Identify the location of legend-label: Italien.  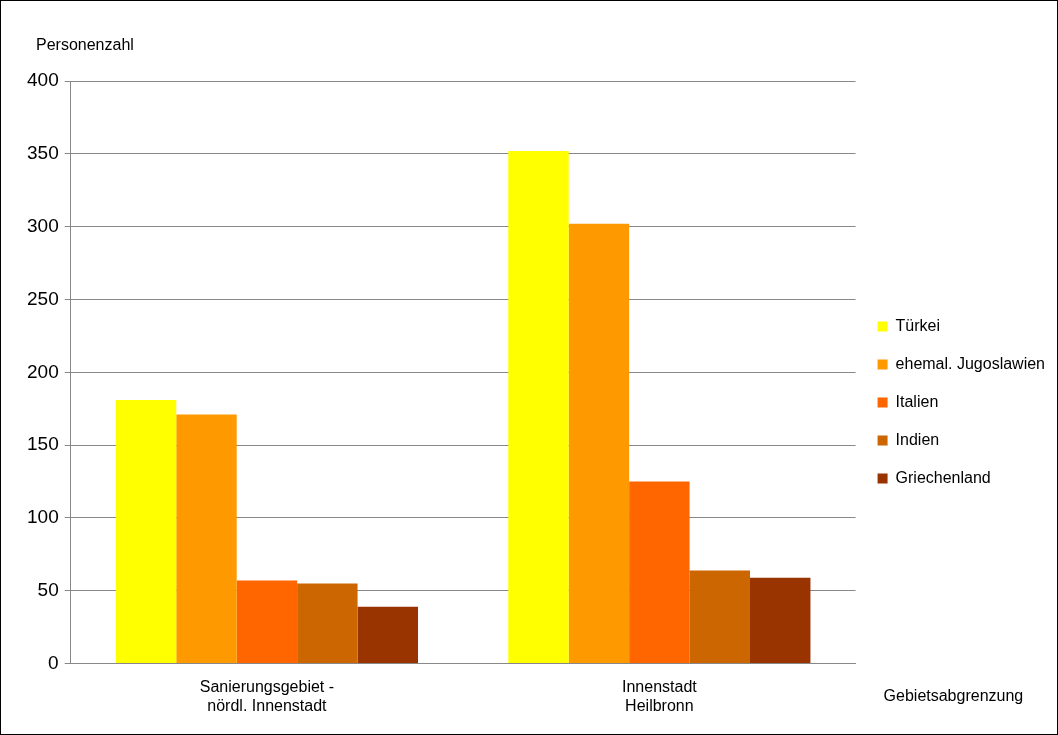
(917, 401).